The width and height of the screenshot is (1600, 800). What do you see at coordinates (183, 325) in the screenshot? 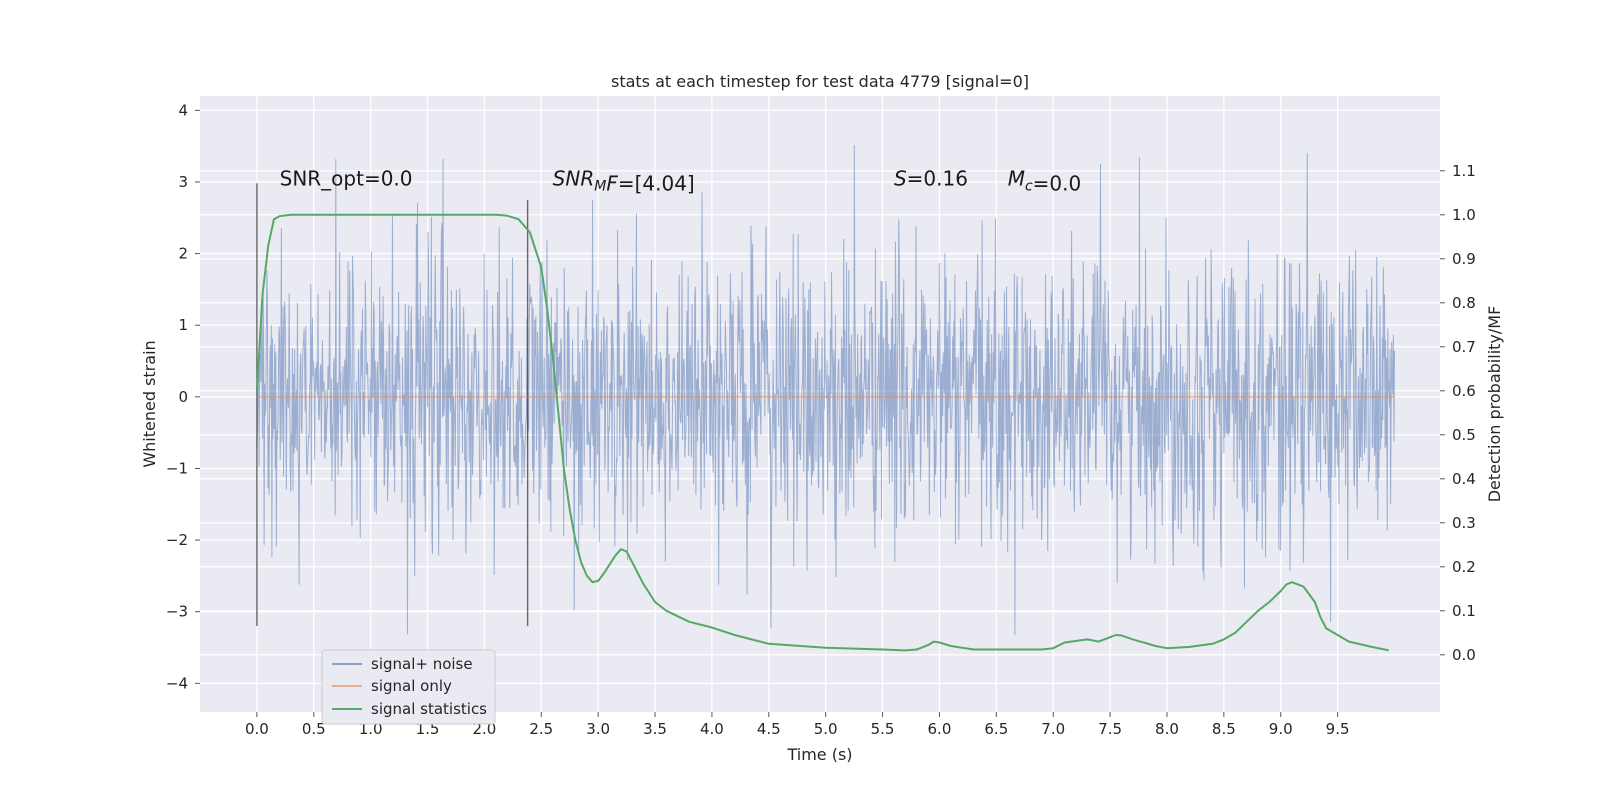
I see `y-tick-label: 1` at bounding box center [183, 325].